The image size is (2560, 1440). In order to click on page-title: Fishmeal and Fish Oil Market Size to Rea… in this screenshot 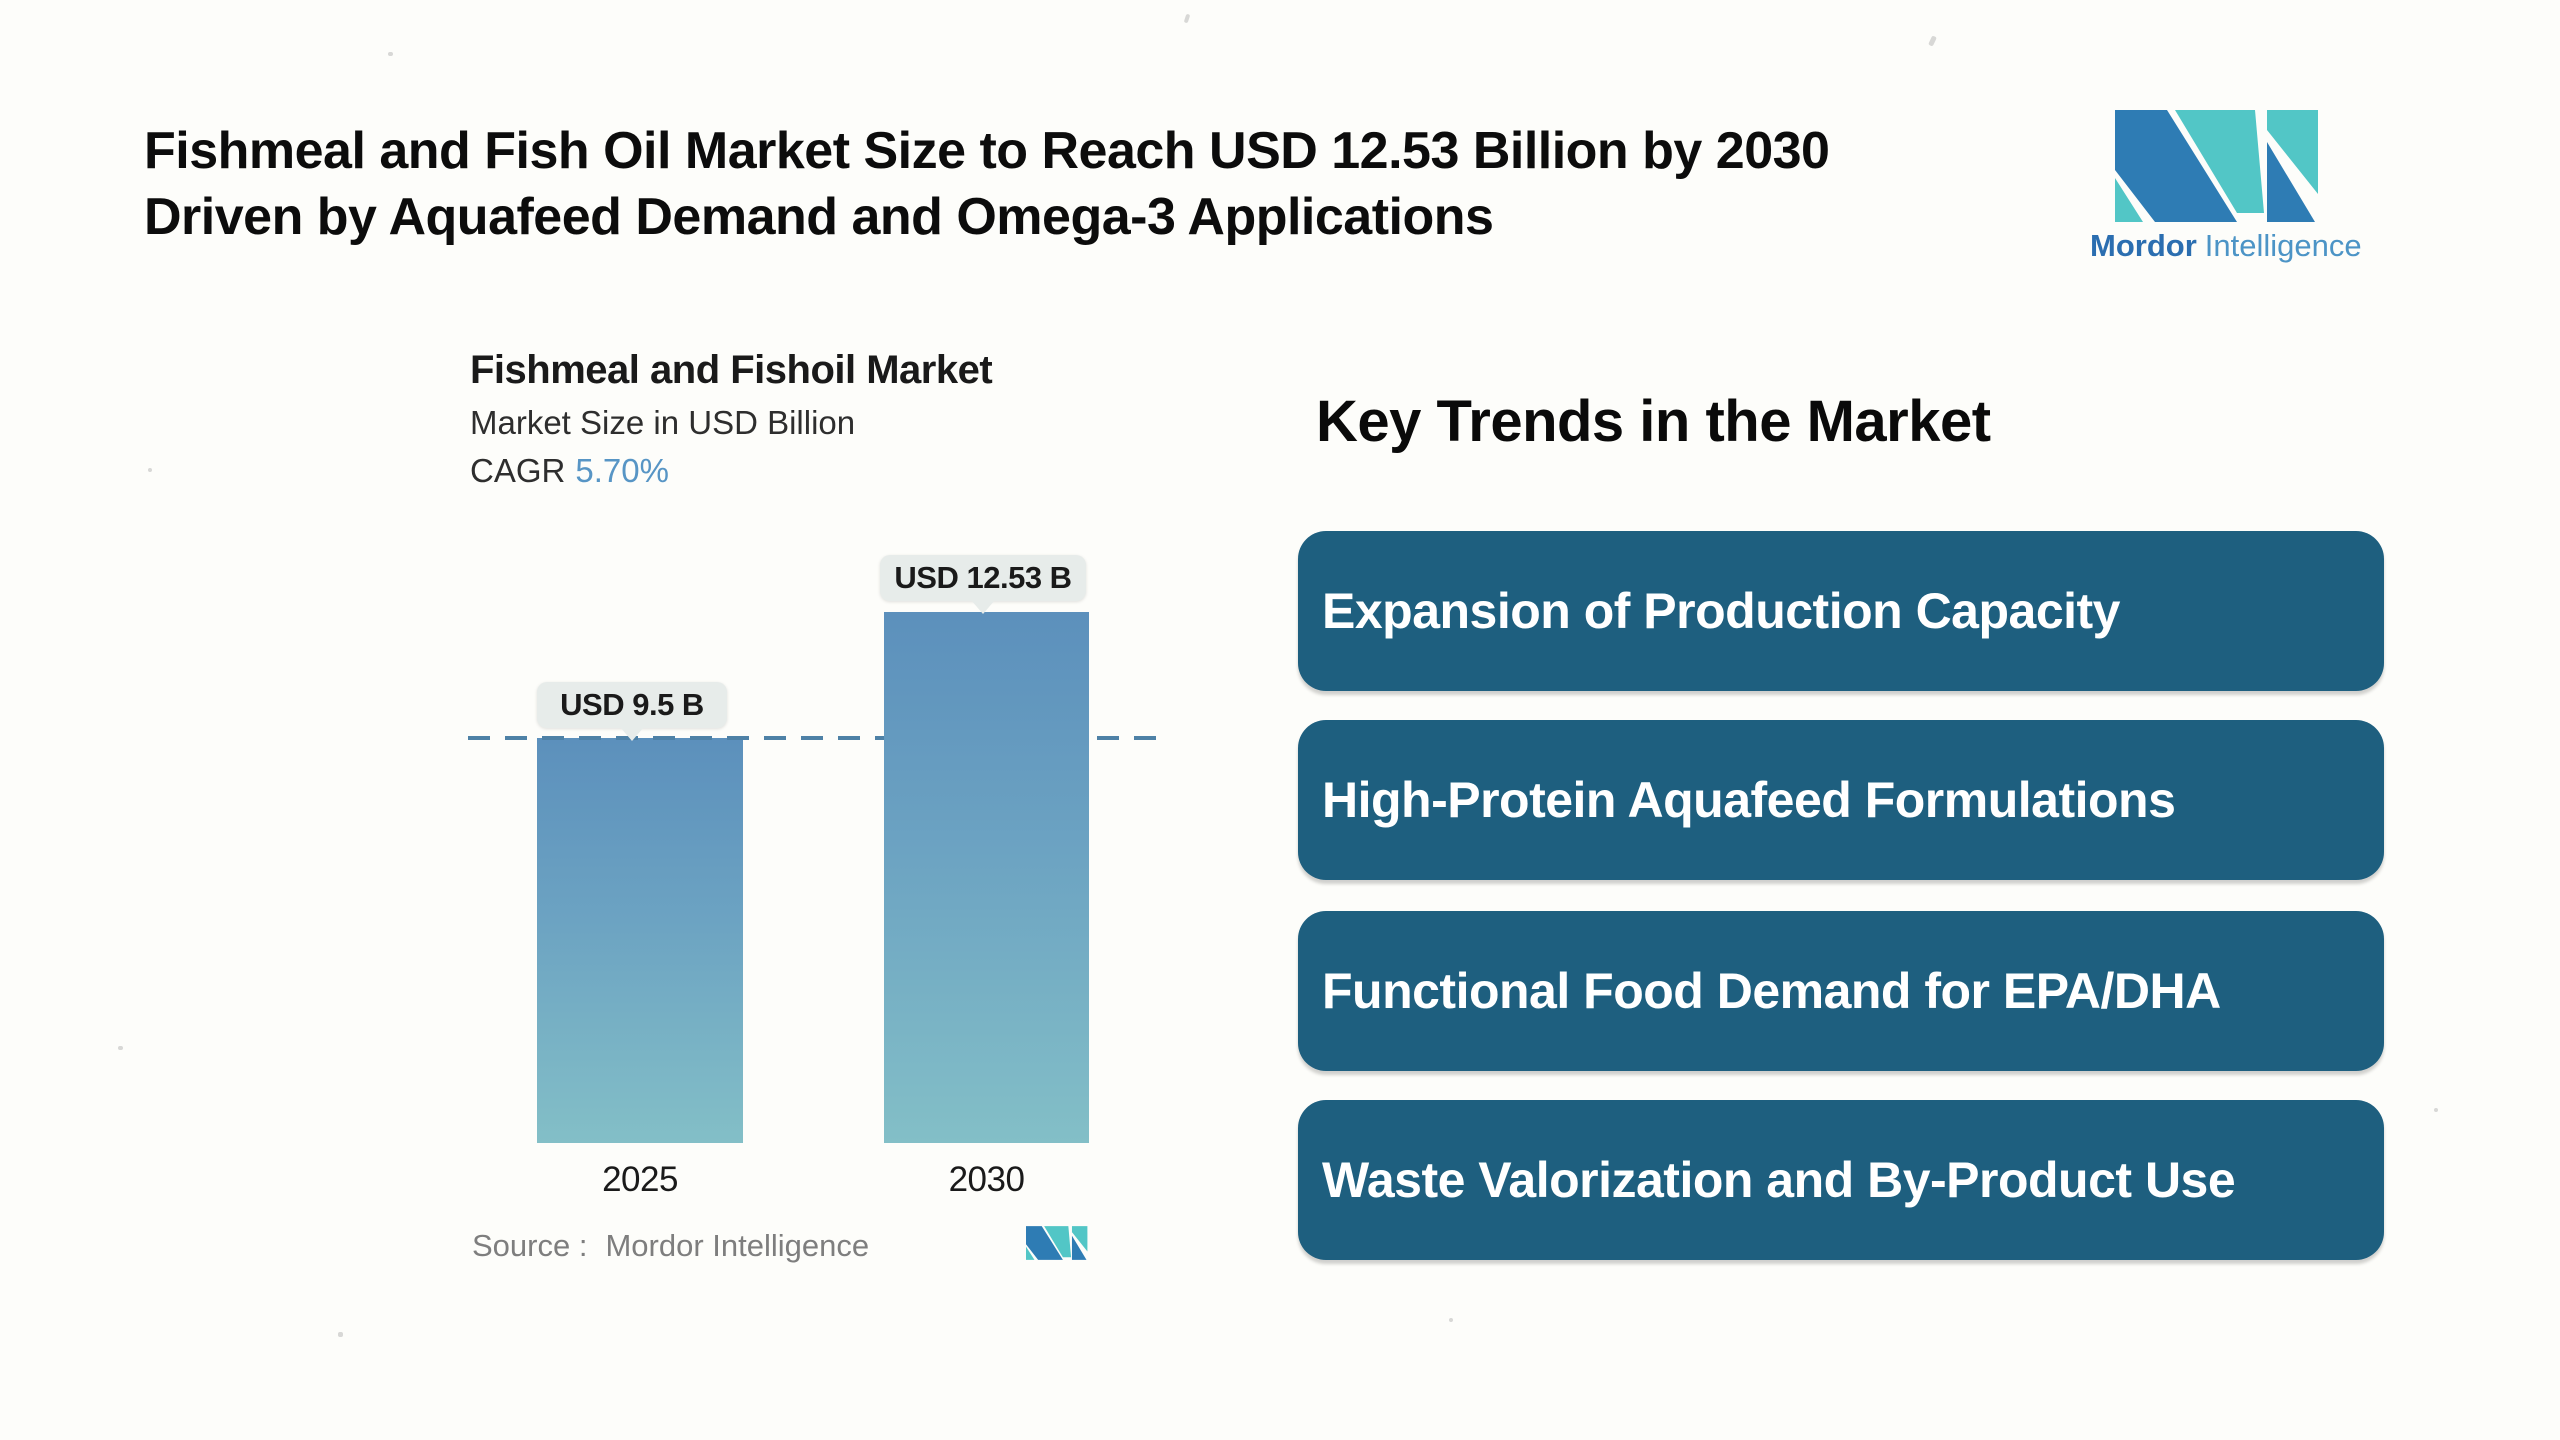, I will do `click(1134, 184)`.